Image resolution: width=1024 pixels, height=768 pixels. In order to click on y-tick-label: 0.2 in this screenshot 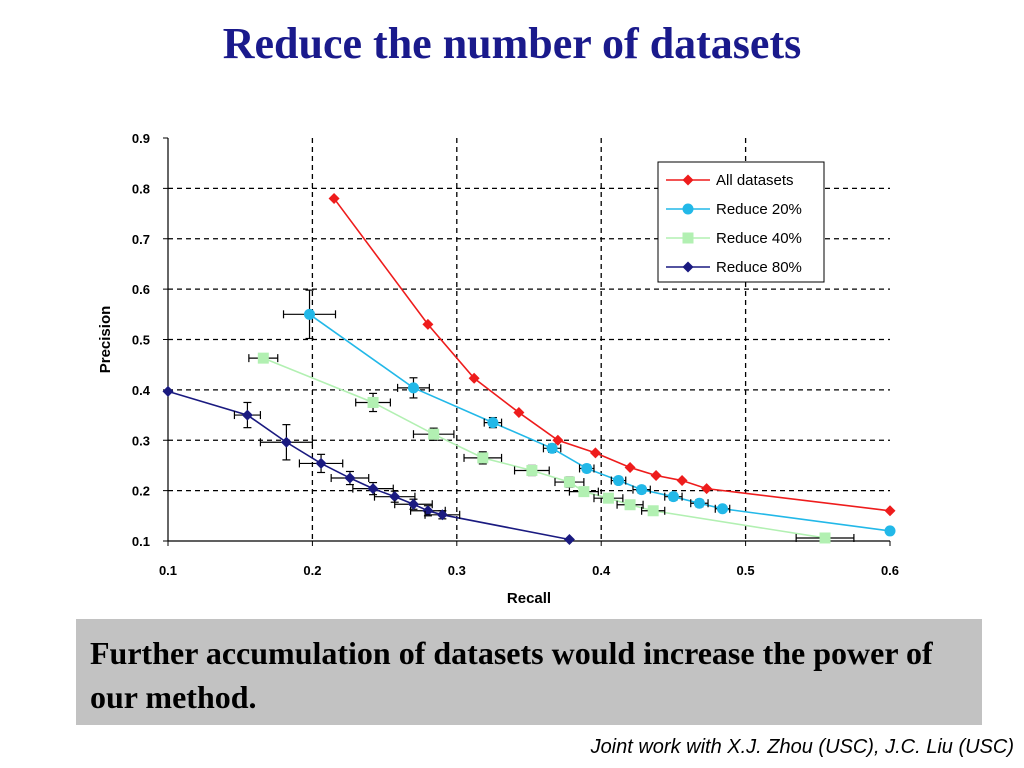, I will do `click(141, 491)`.